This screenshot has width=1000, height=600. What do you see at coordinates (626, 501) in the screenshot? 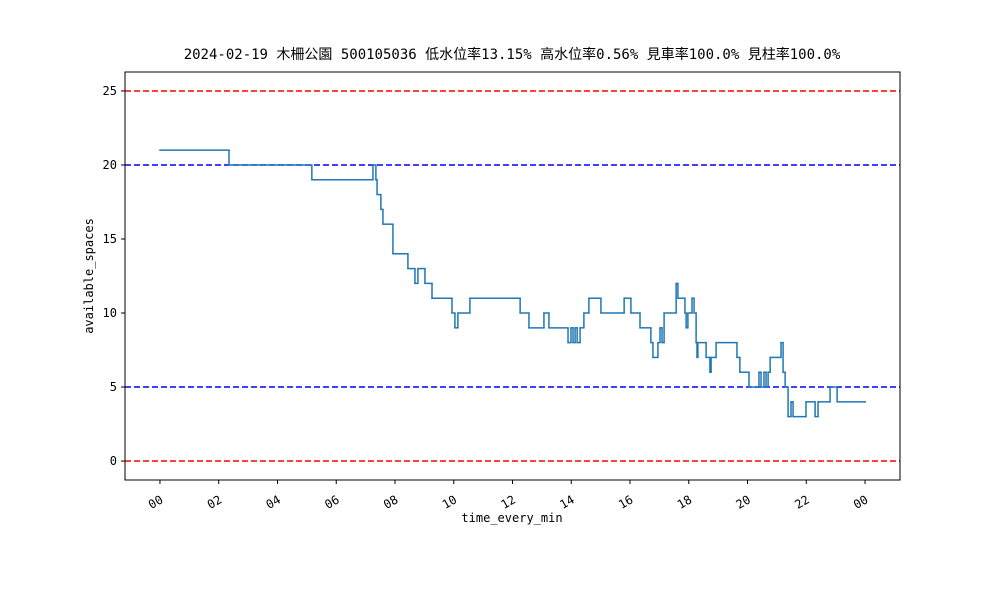
I see `x-tick-label: 16` at bounding box center [626, 501].